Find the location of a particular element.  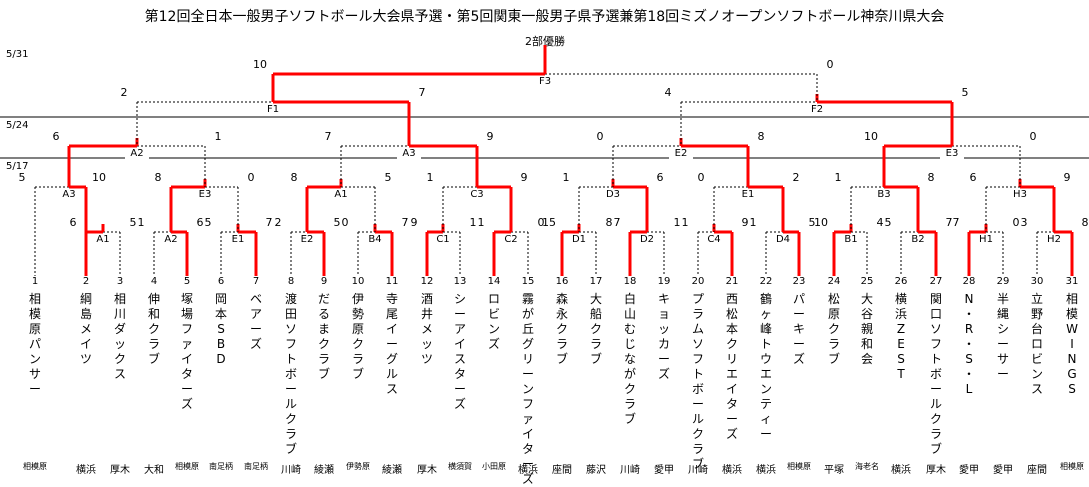

team-name-char: リ is located at coordinates (527, 359).